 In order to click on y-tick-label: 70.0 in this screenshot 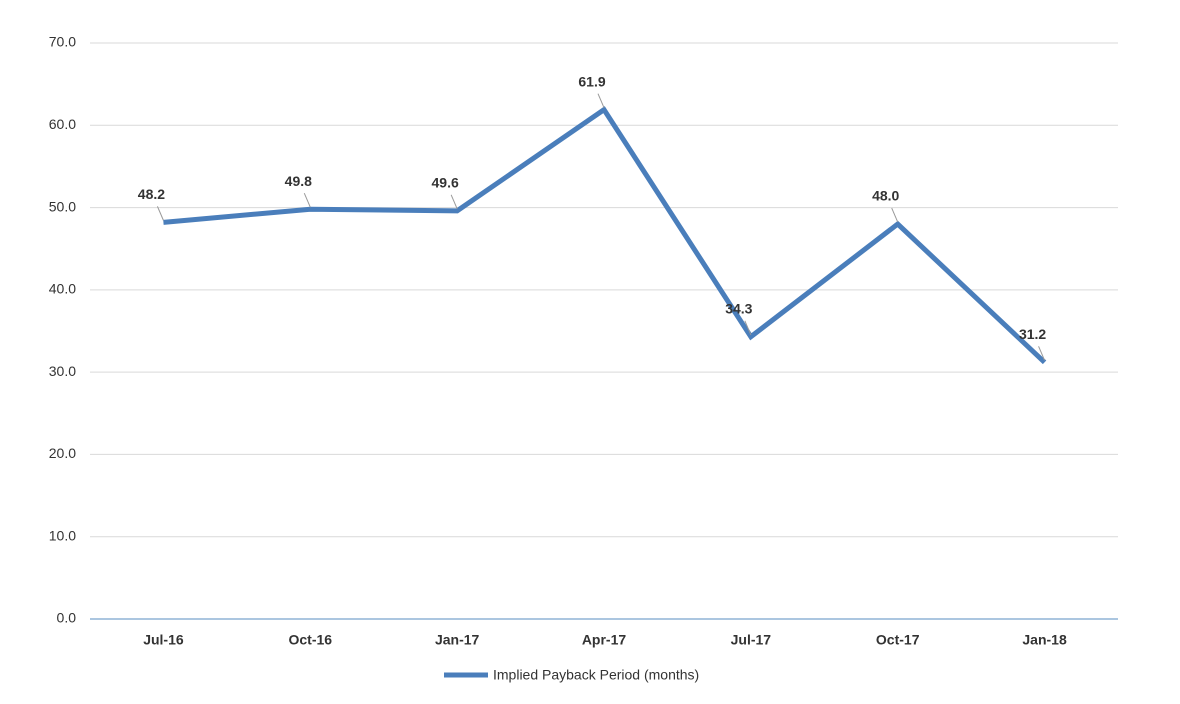, I will do `click(62, 42)`.